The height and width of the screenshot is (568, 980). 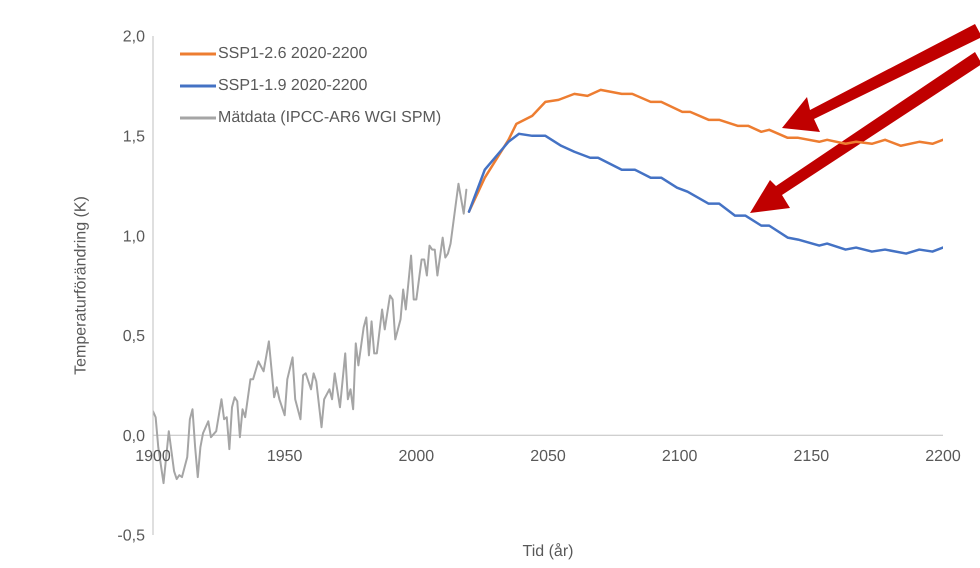 What do you see at coordinates (284, 457) in the screenshot?
I see `x-tick-label: 1950` at bounding box center [284, 457].